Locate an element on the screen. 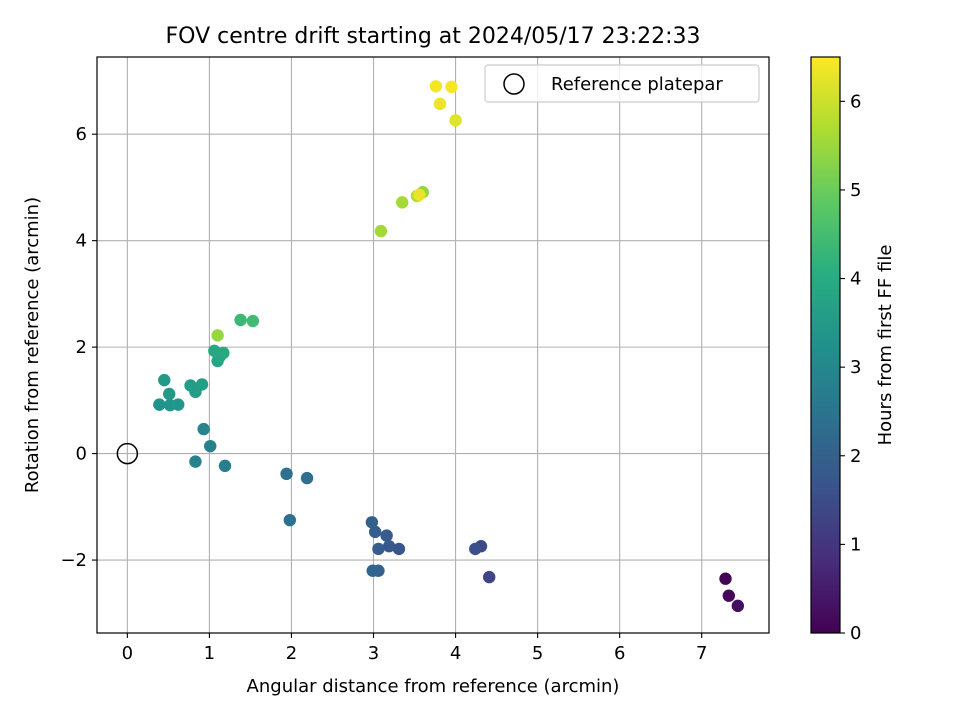  legend-open-circle-marker is located at coordinates (514, 84).